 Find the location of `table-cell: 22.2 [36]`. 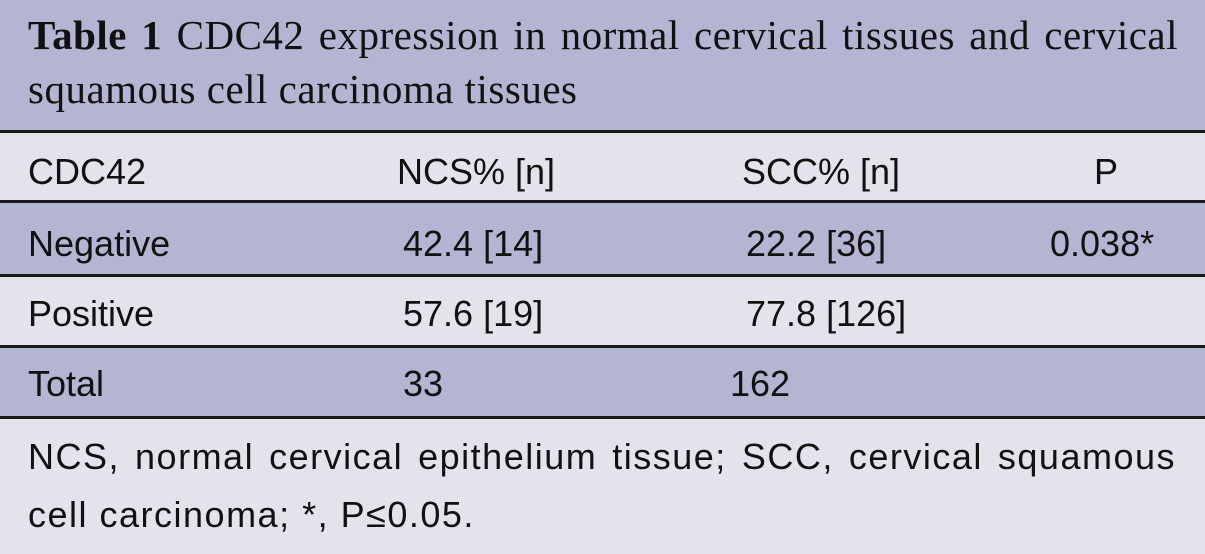

table-cell: 22.2 [36] is located at coordinates (816, 243).